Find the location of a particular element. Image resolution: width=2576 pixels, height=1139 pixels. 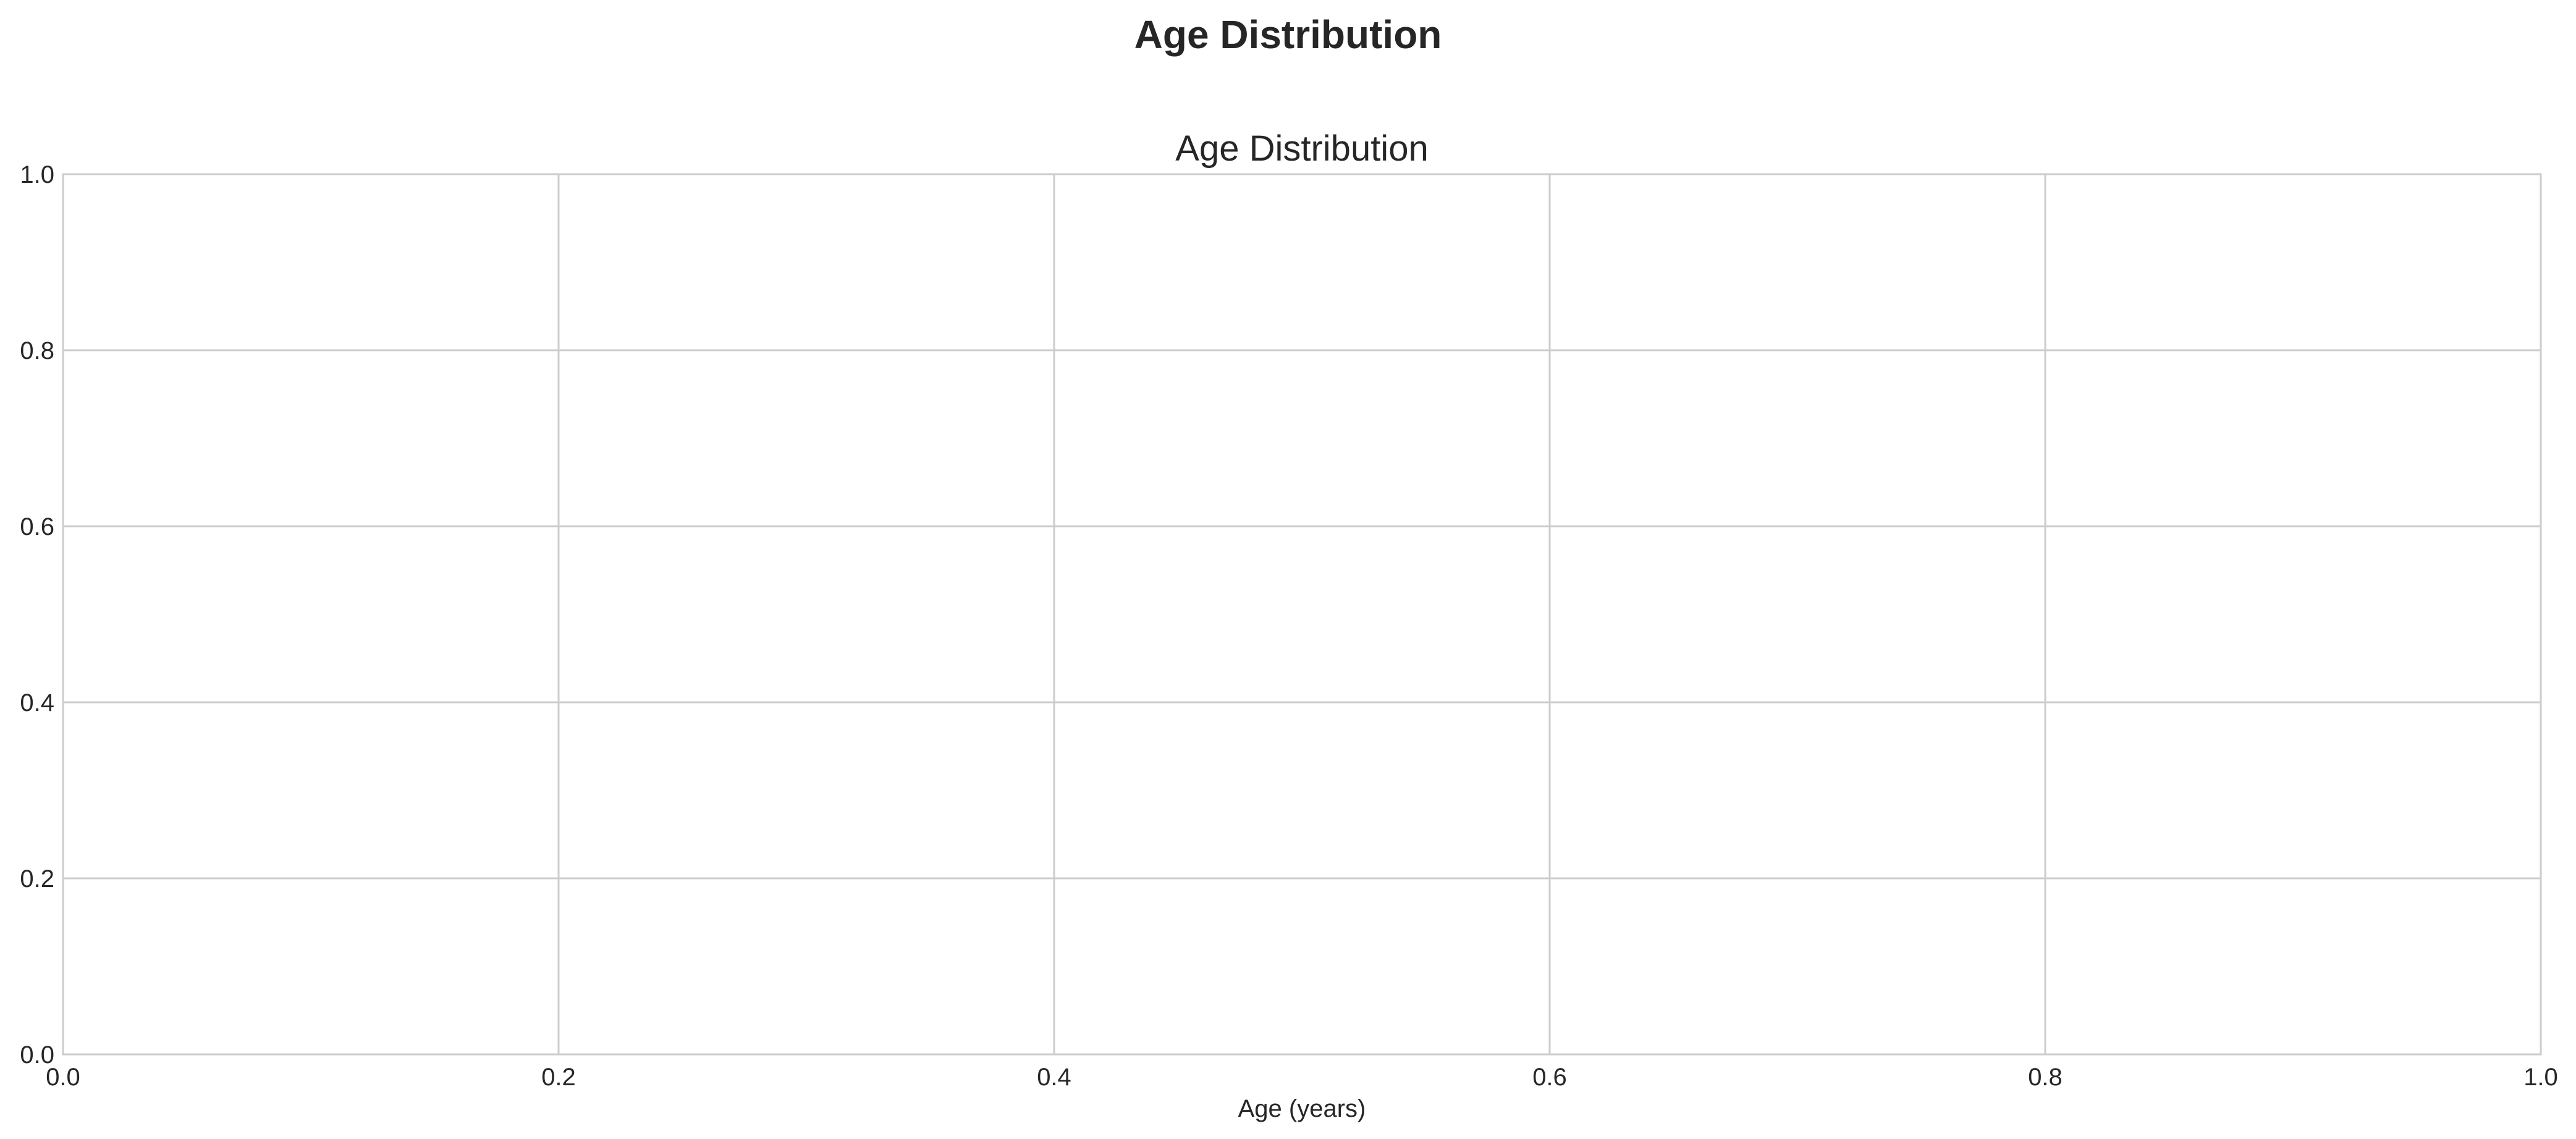

y-tick-label-5: 1.0 is located at coordinates (37, 174).